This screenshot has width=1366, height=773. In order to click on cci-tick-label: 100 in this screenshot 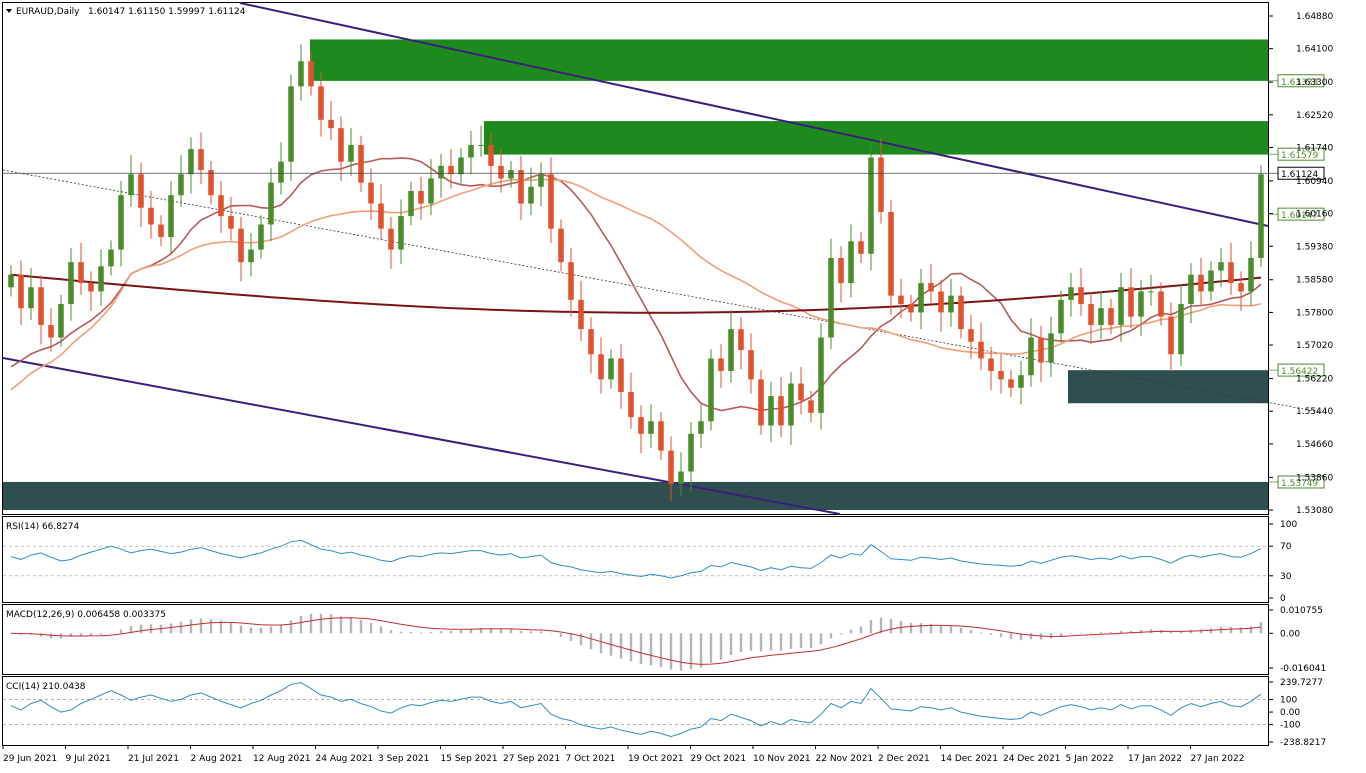, I will do `click(1288, 701)`.